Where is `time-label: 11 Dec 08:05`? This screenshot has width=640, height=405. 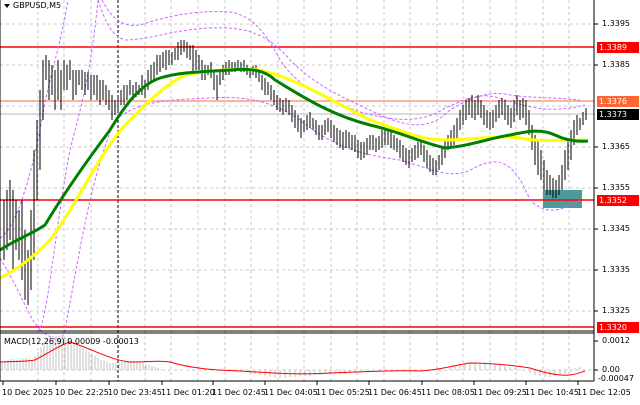 time-label: 11 Dec 08:05 is located at coordinates (448, 392).